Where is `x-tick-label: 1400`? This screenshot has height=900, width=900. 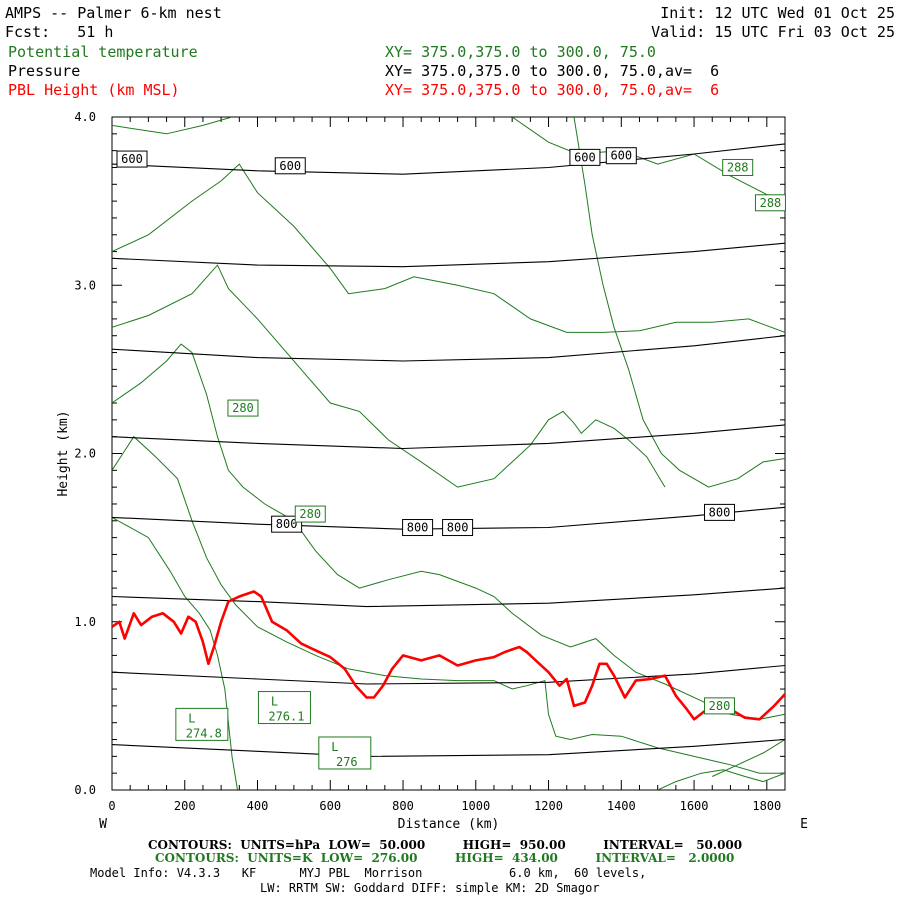 x-tick-label: 1400 is located at coordinates (621, 806).